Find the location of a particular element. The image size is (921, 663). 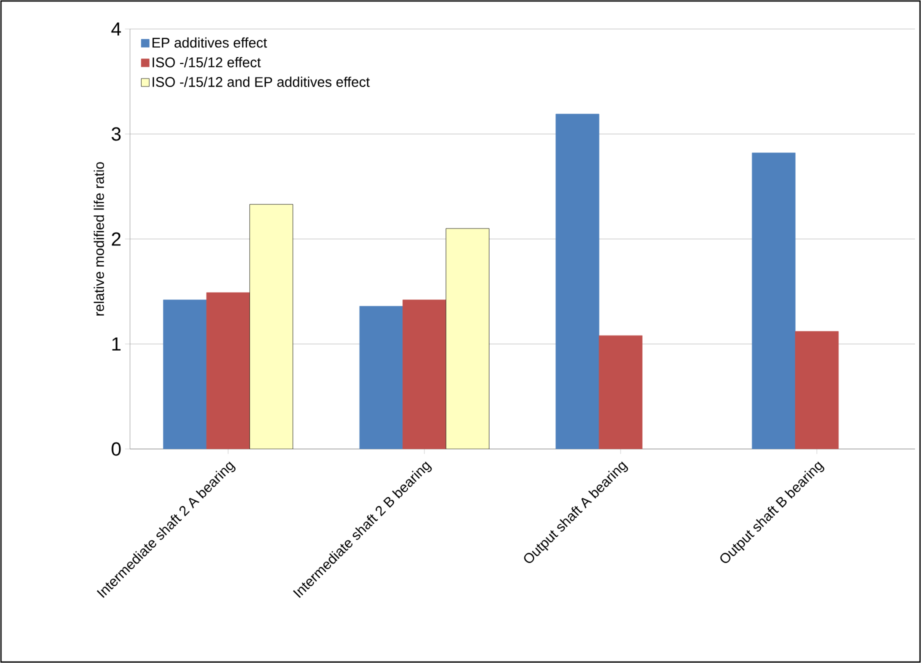

legend-label: EP additives effect is located at coordinates (210, 42).